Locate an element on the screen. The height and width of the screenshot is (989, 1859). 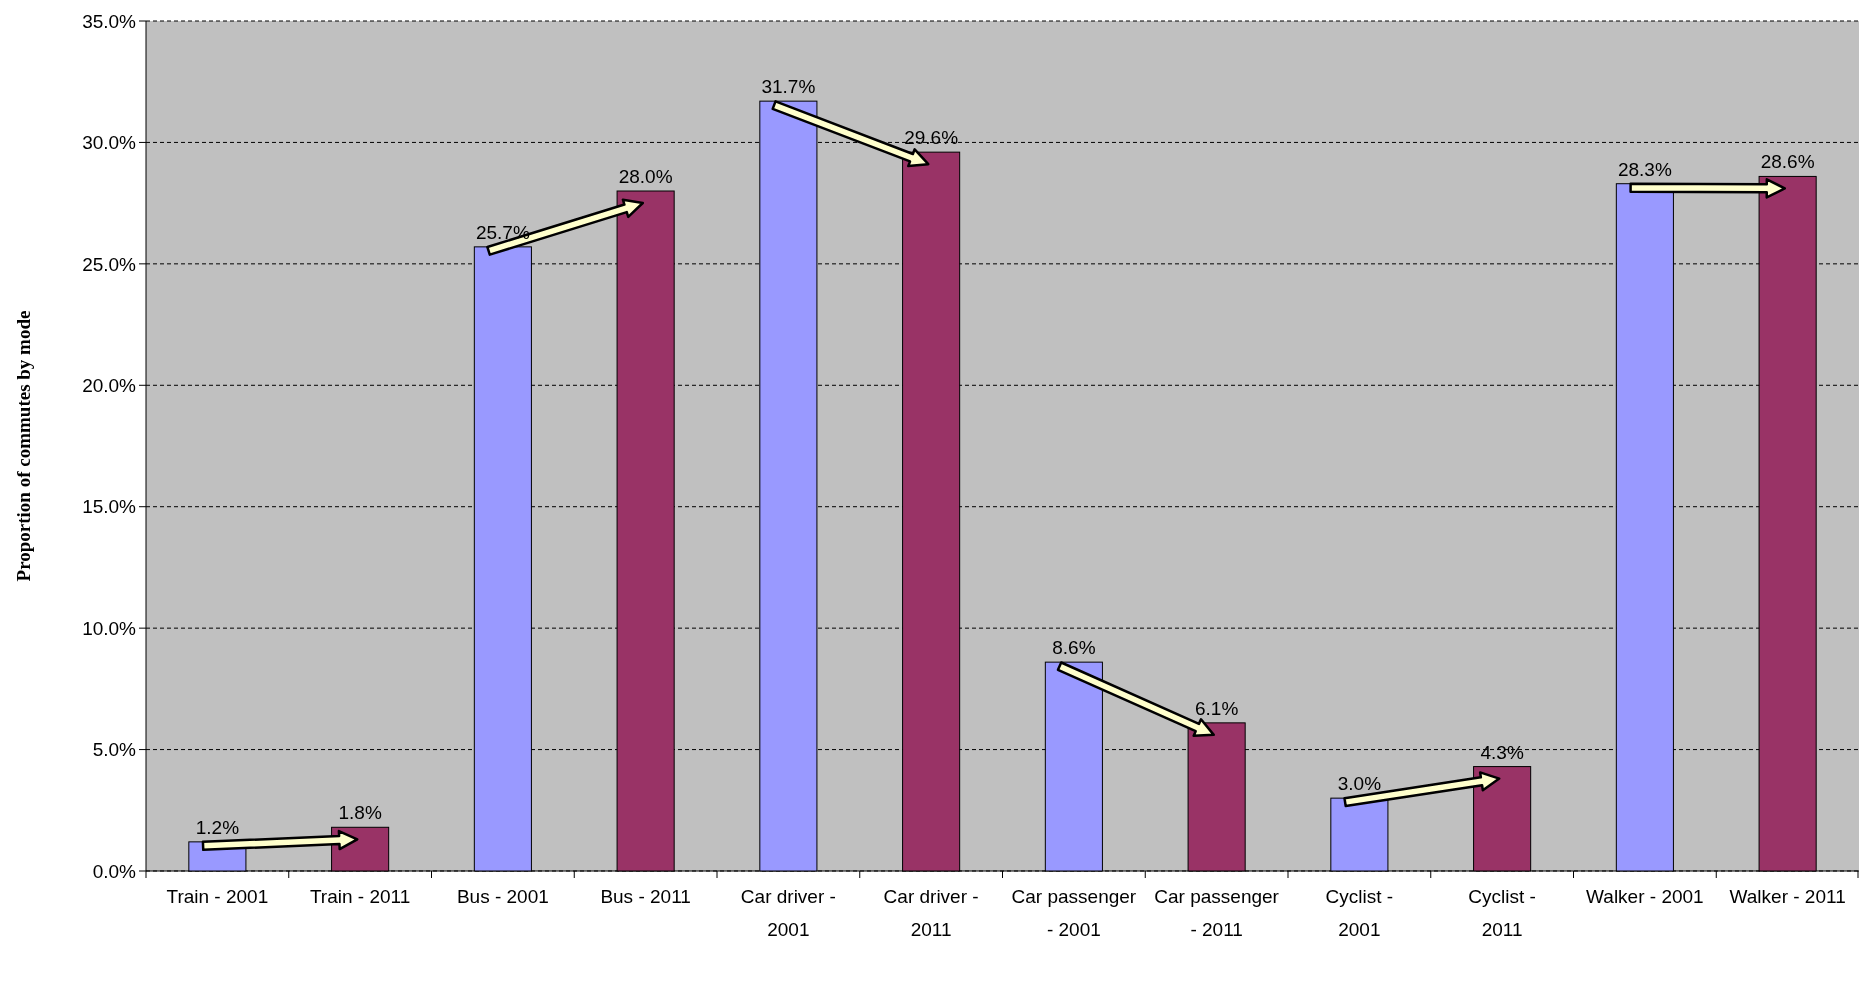
y-tick-label: 35.0% is located at coordinates (109, 21).